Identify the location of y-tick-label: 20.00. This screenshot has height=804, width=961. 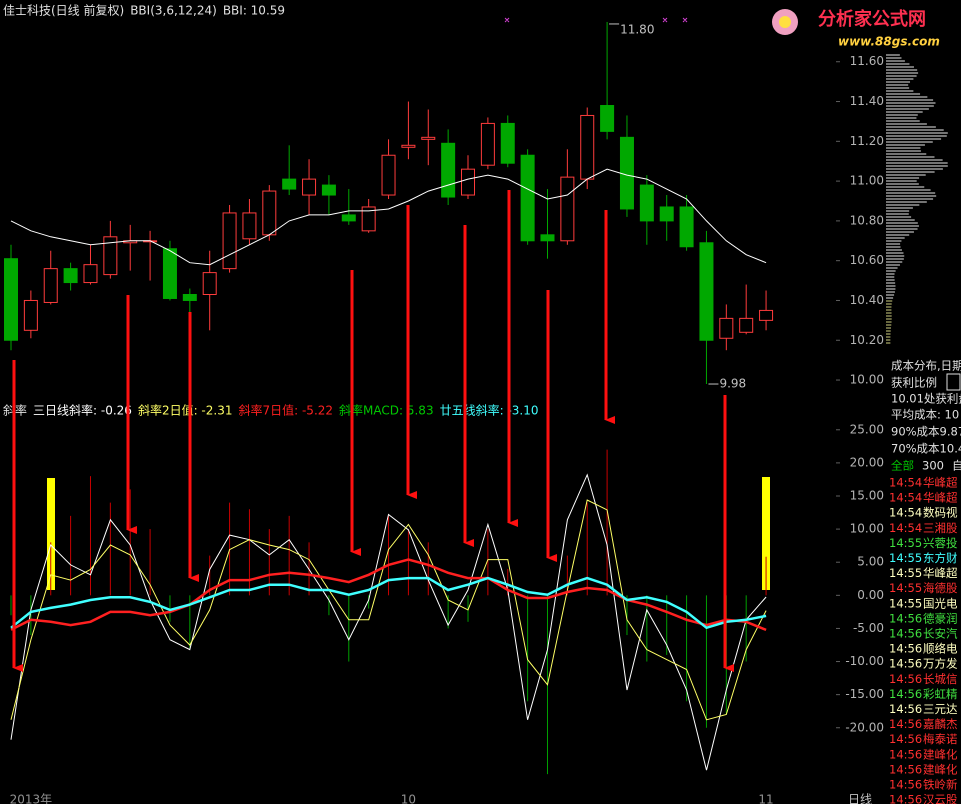
(867, 462).